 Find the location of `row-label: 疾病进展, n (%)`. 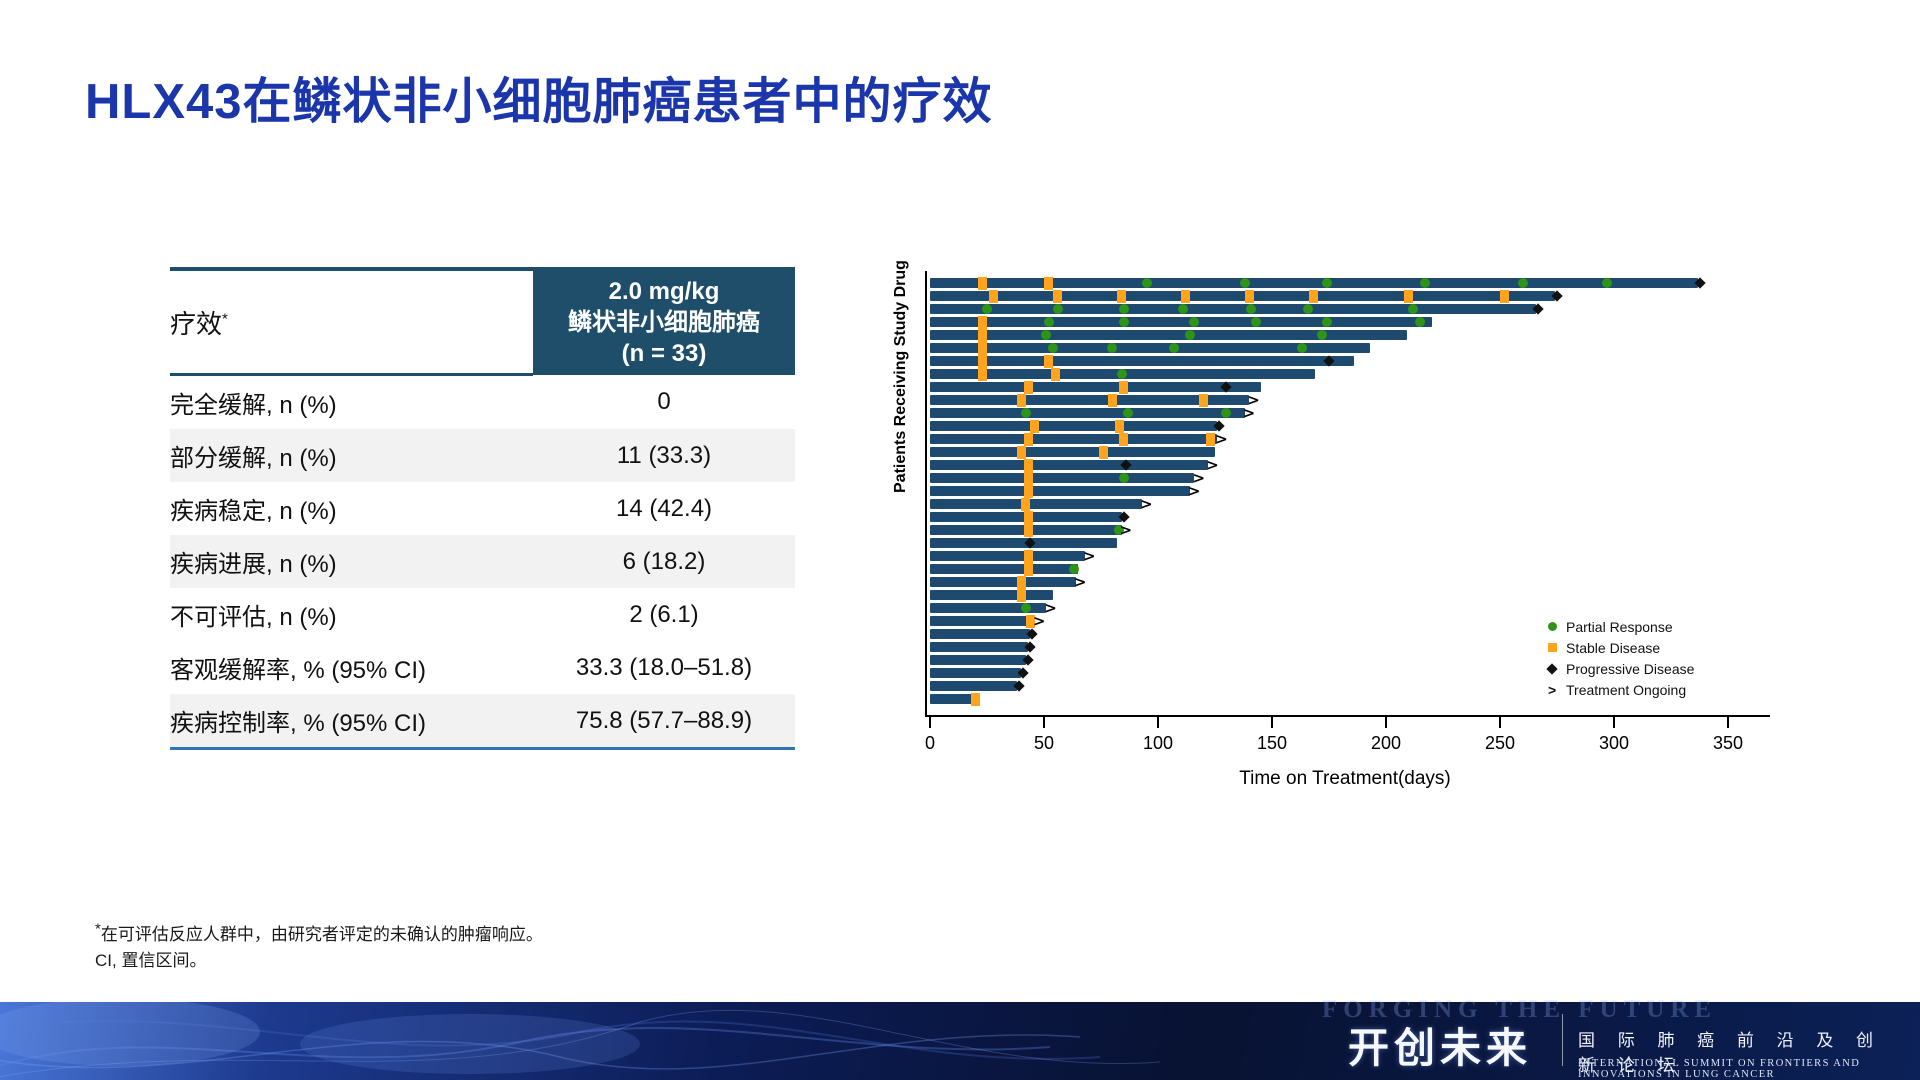

row-label: 疾病进展, n (%) is located at coordinates (351, 561).